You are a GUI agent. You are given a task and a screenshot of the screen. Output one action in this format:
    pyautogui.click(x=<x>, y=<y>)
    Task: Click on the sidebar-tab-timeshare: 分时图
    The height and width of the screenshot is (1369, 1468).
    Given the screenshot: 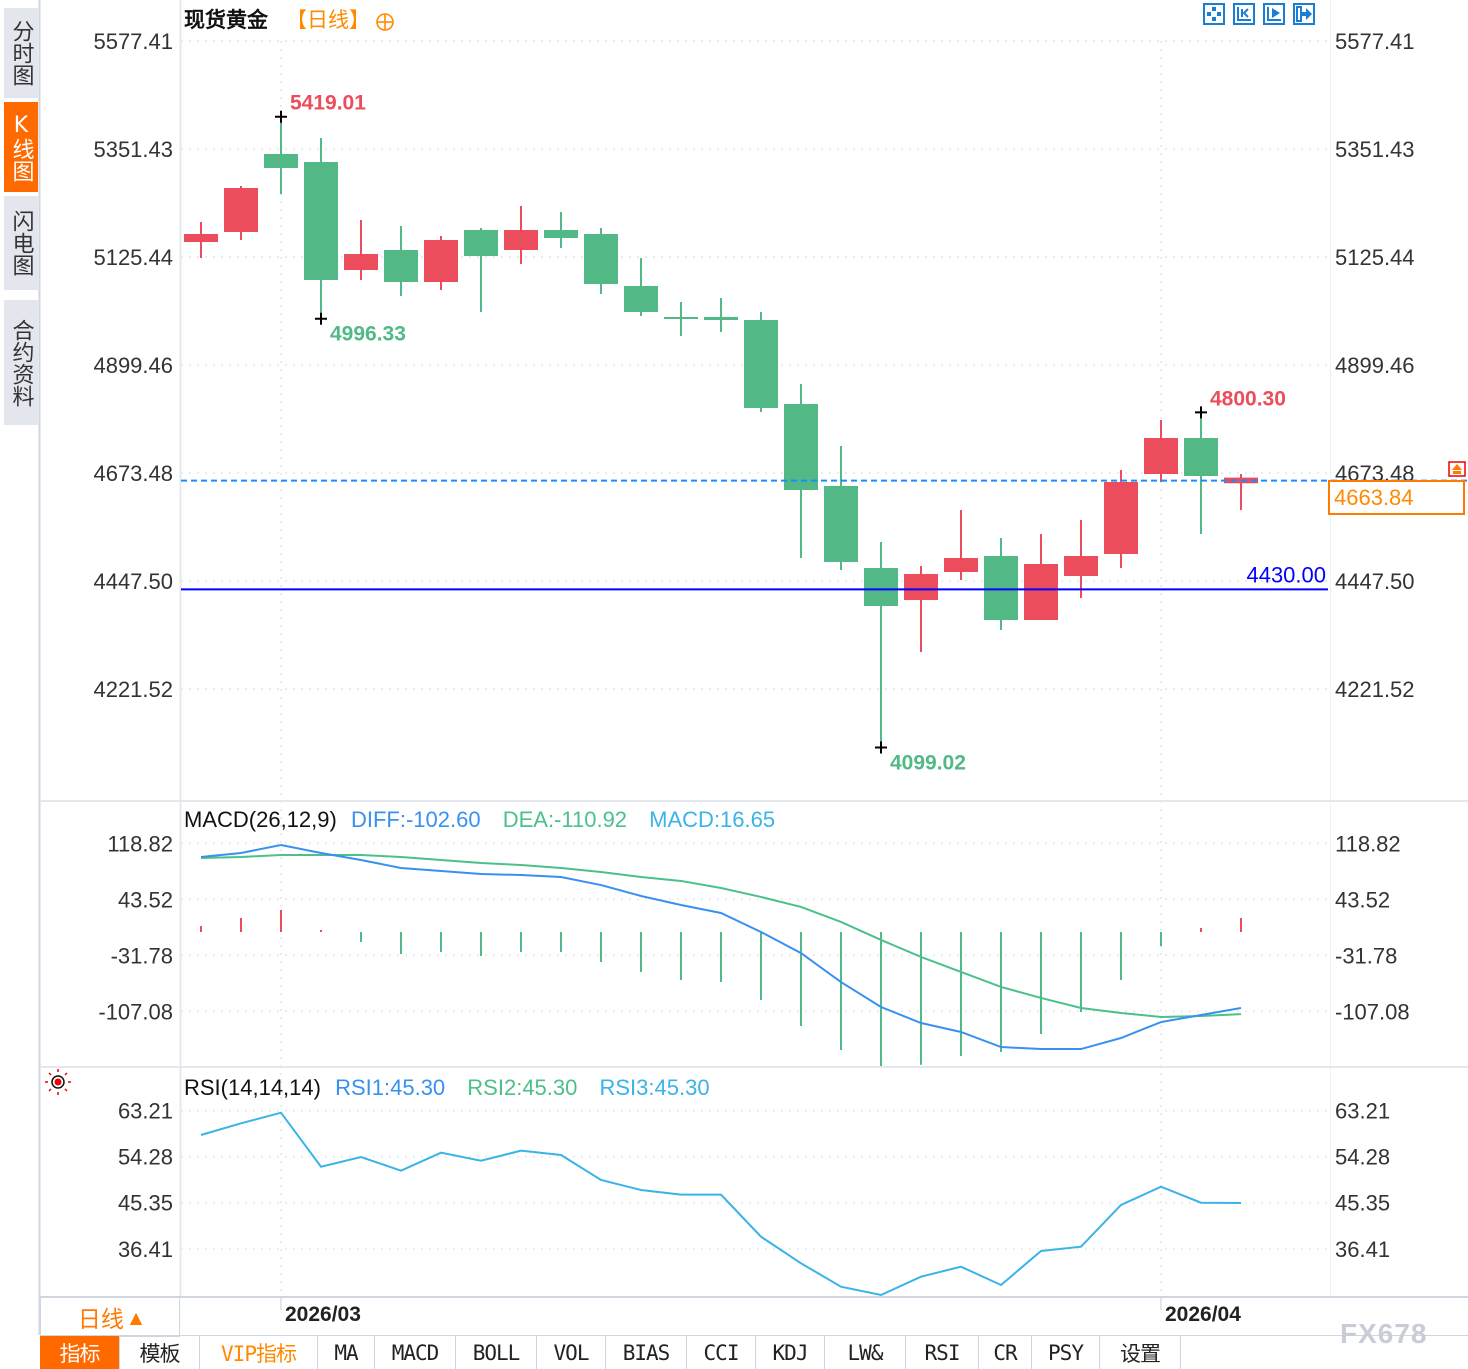 What is the action you would take?
    pyautogui.click(x=21, y=53)
    